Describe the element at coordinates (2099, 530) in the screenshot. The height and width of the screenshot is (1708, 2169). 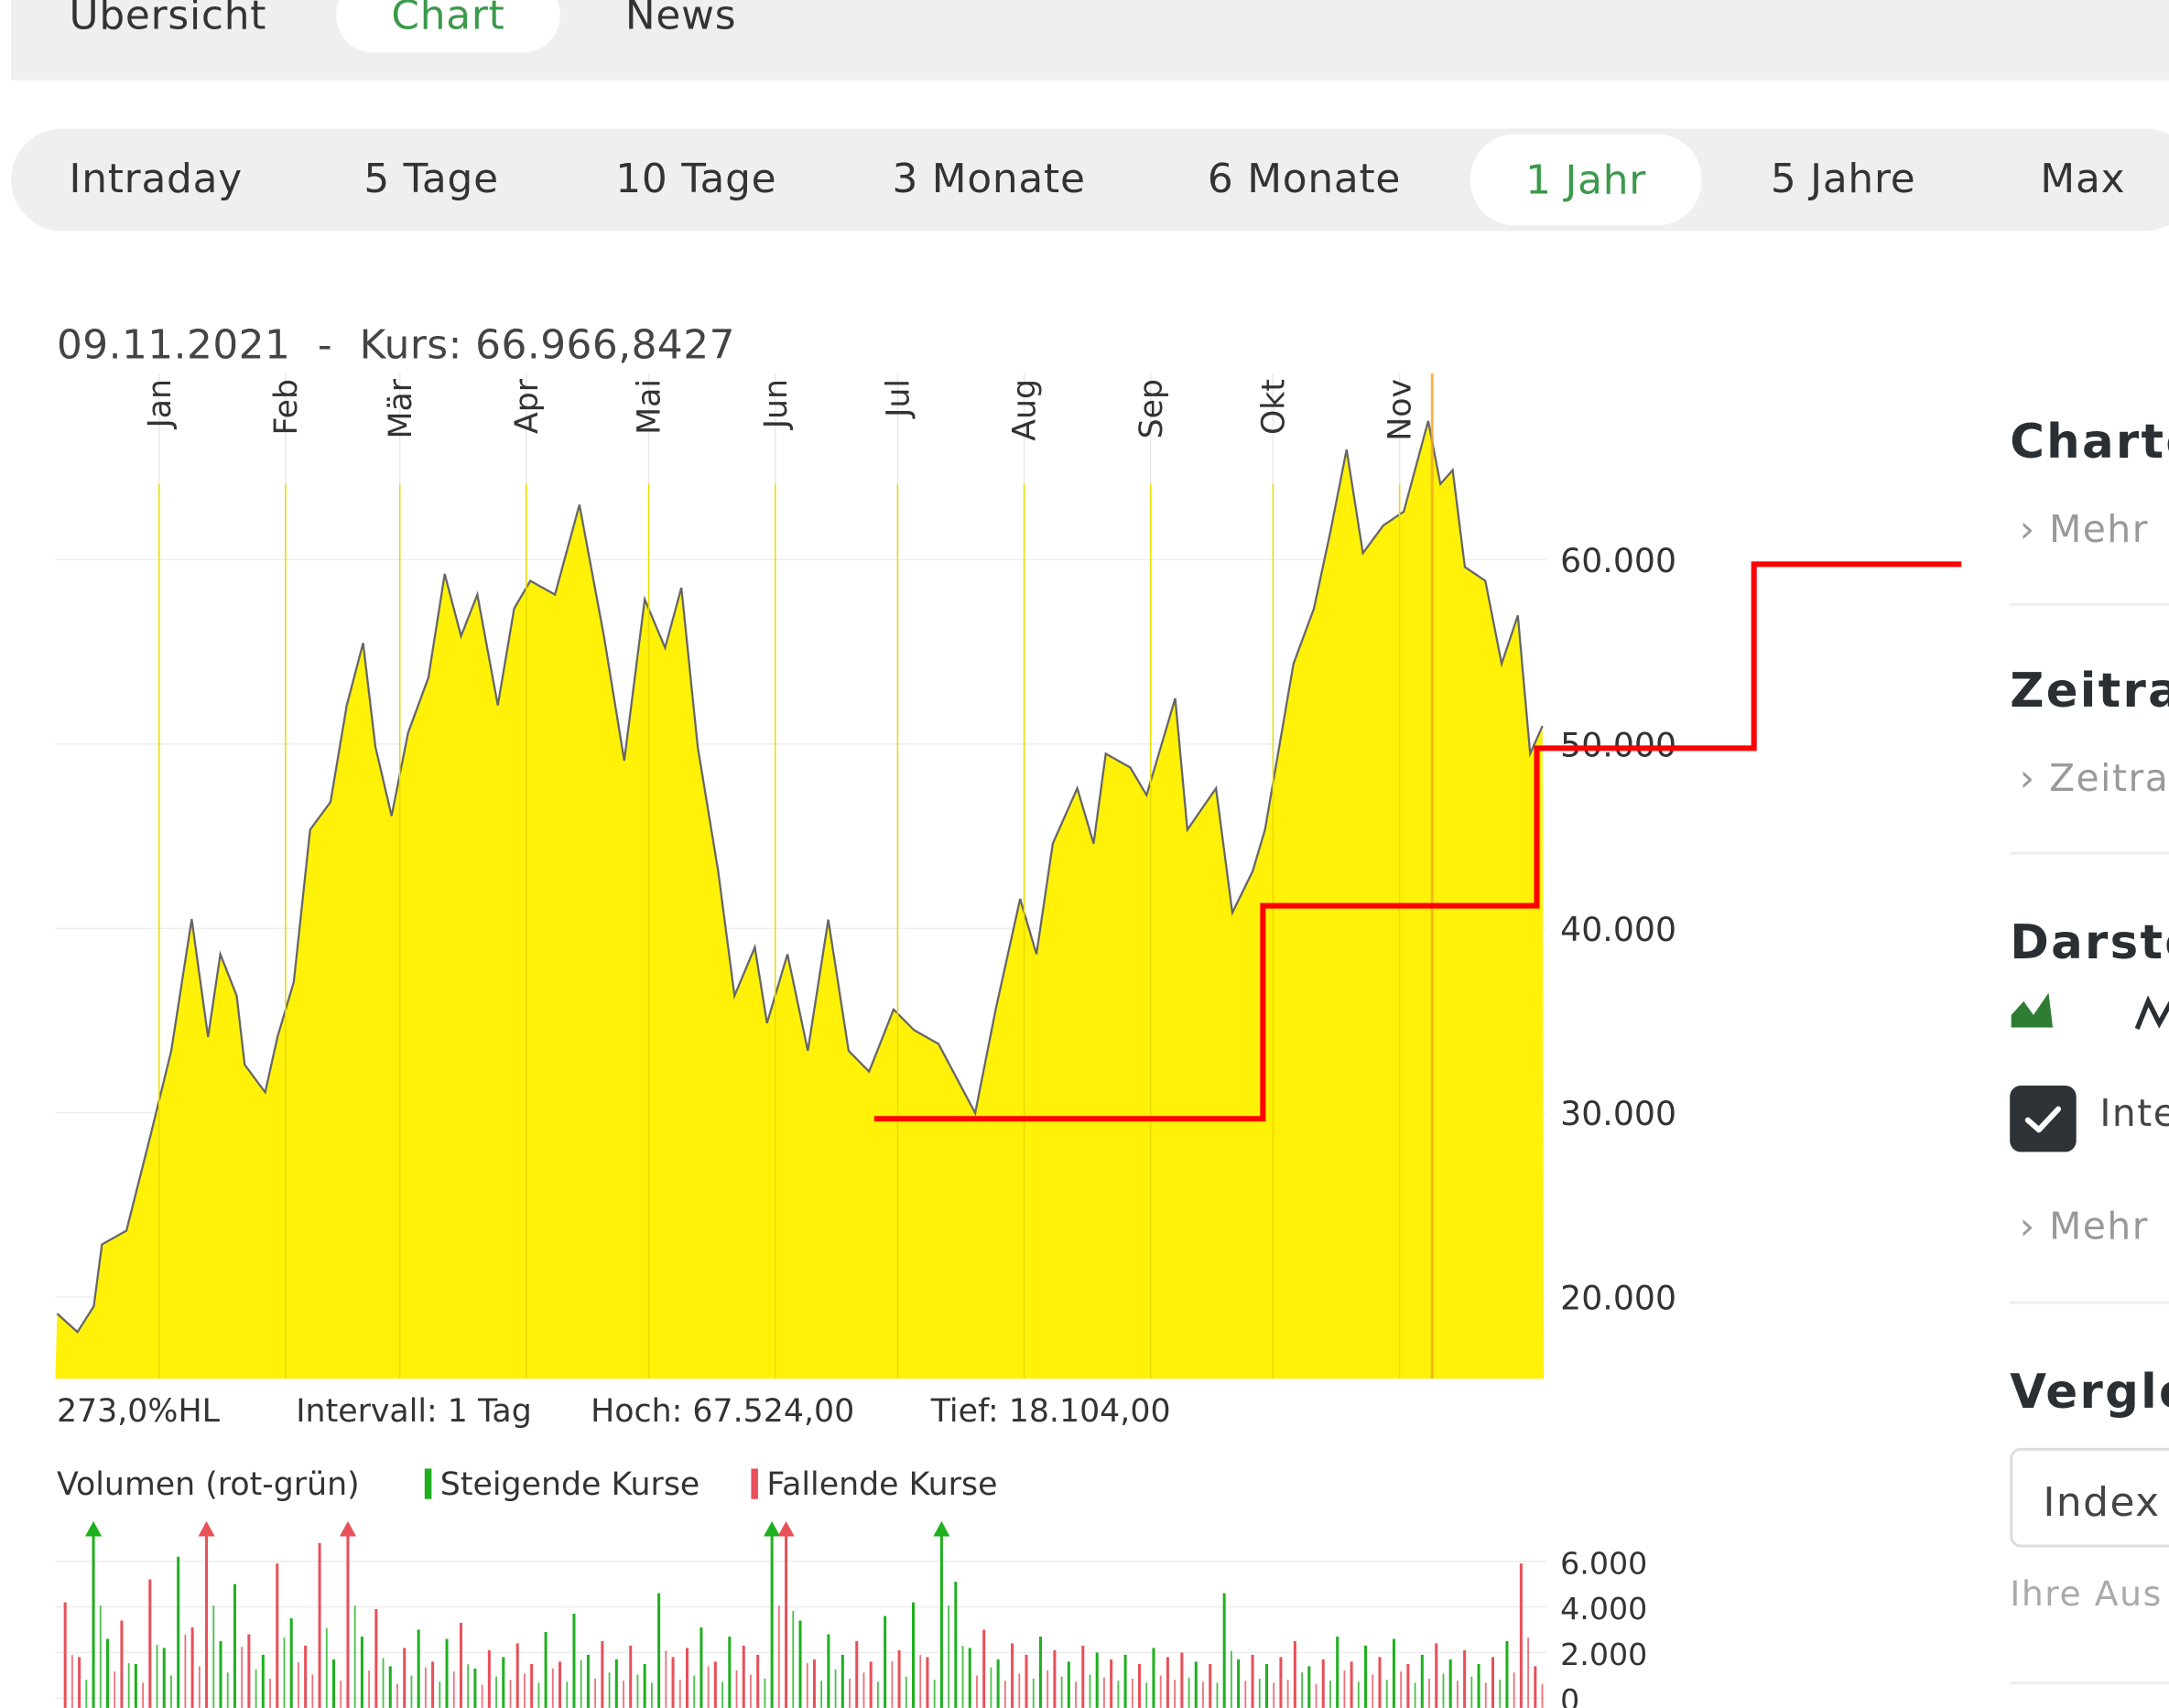
I see `chart-more-label: Mehr` at that location.